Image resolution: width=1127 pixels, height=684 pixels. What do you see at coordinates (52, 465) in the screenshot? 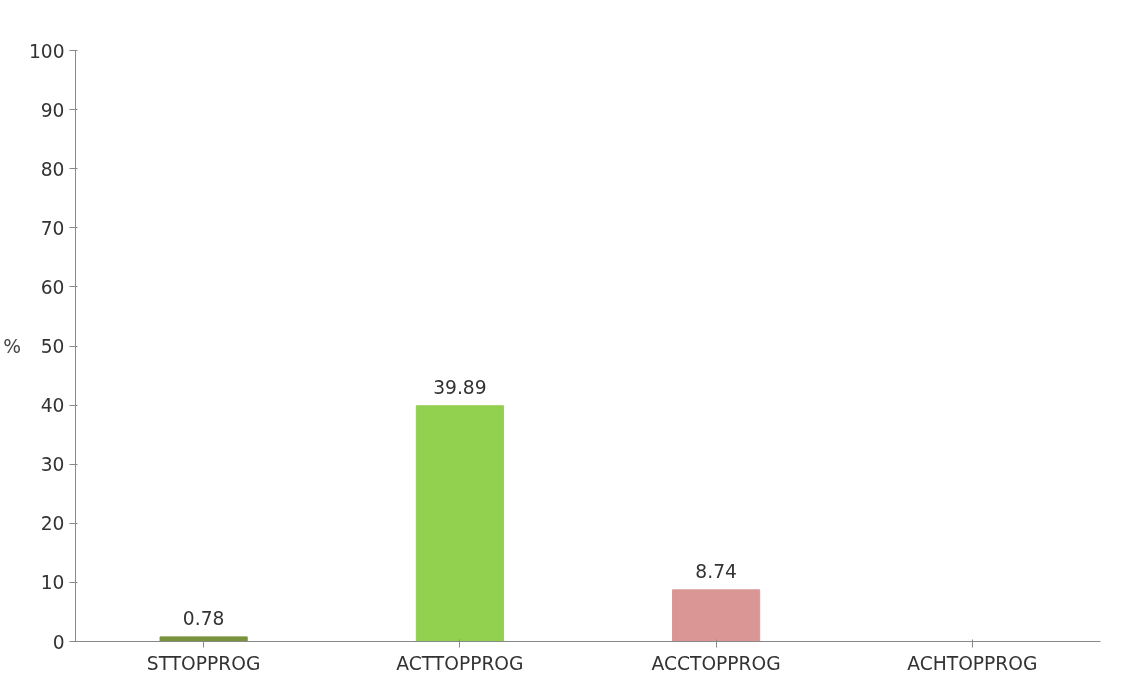
I see `y-tick-label: 30` at bounding box center [52, 465].